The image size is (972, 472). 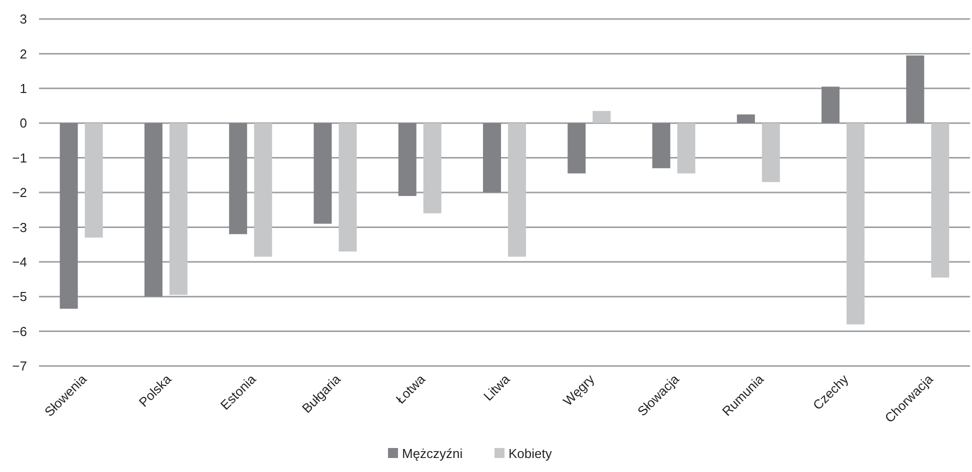 I want to click on legend-label: Mężczyźni, so click(x=432, y=453).